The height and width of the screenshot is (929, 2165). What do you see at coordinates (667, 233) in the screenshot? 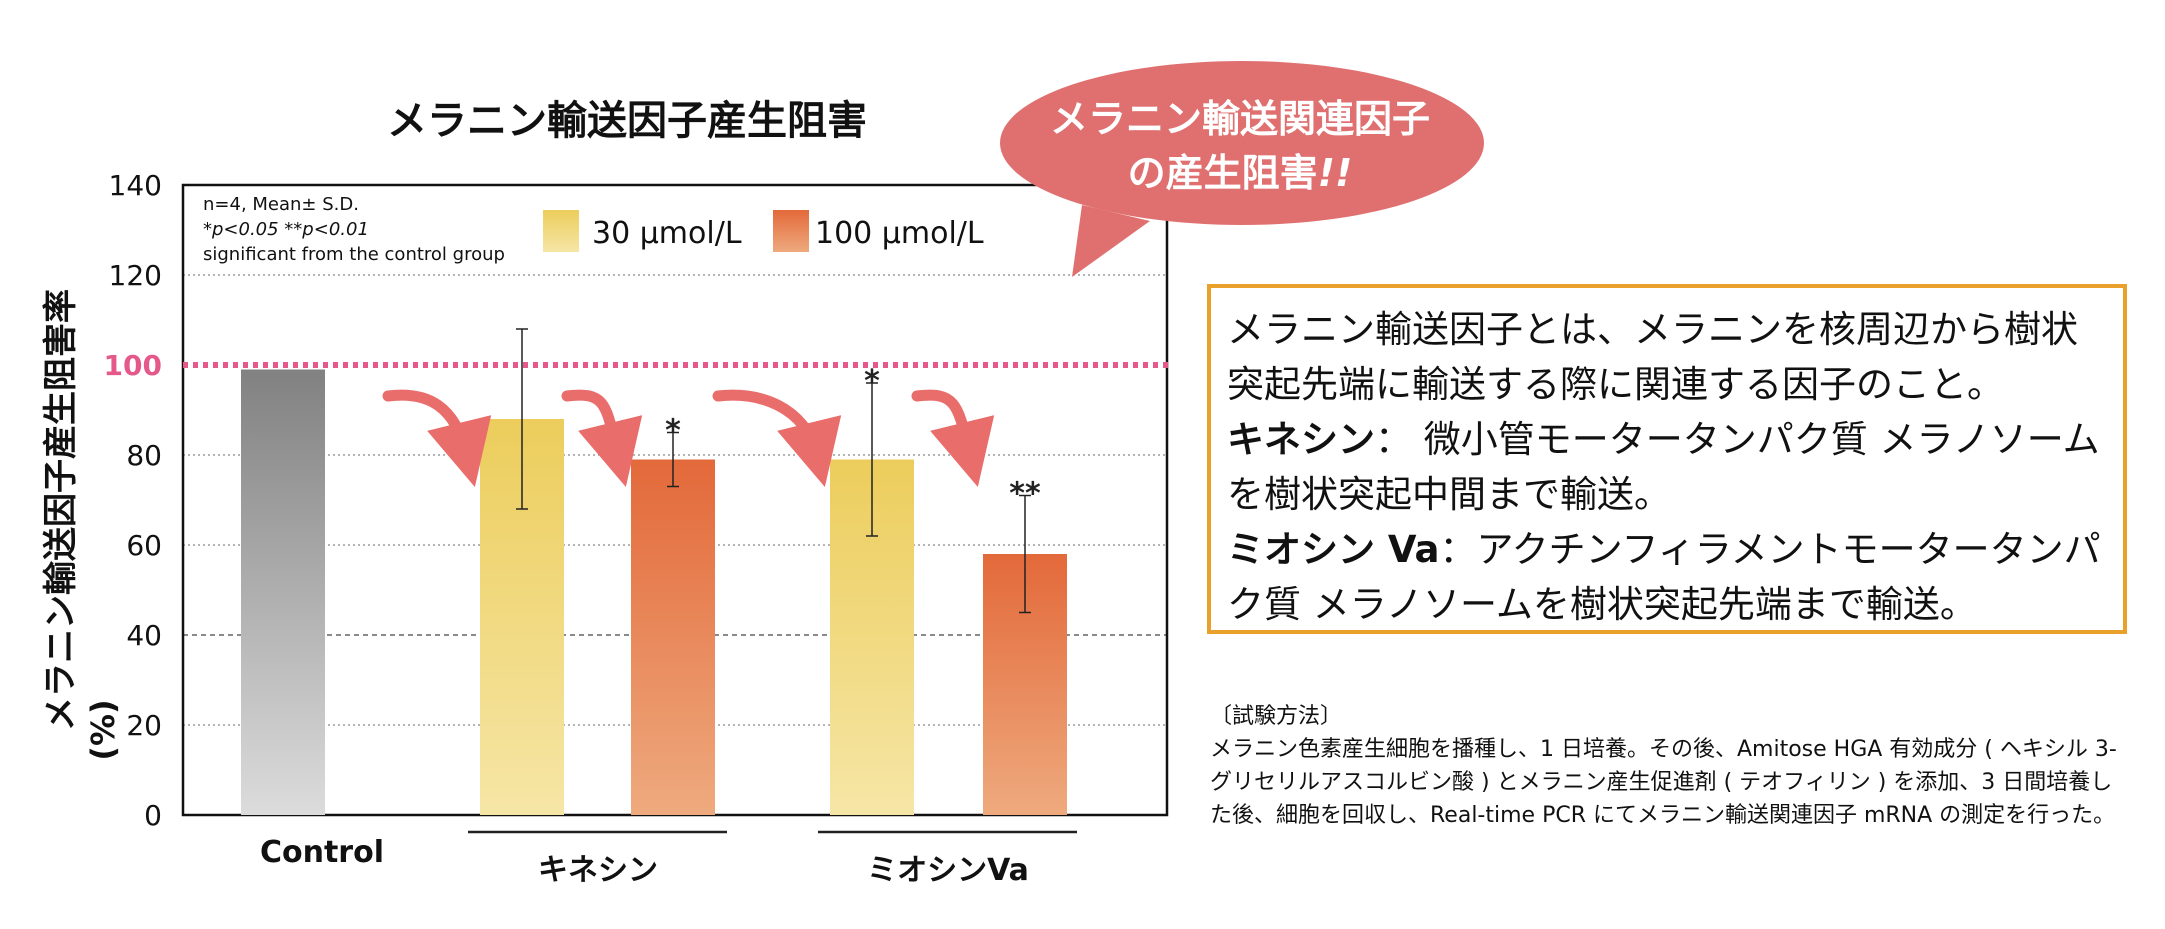
I see `legend-label-30: 30 µmol/L` at bounding box center [667, 233].